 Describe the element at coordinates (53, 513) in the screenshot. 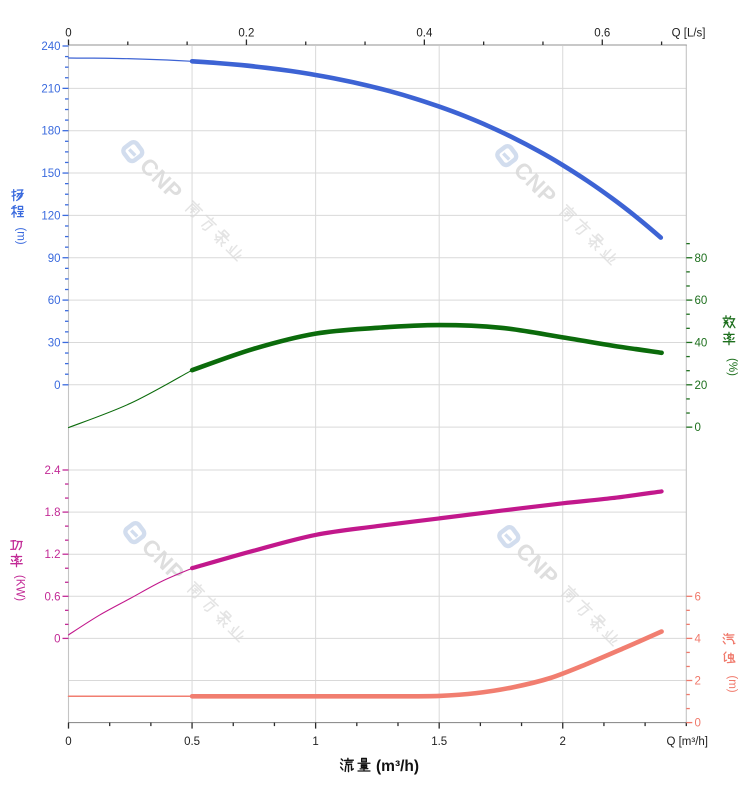

I see `svg-text: 1.8` at that location.